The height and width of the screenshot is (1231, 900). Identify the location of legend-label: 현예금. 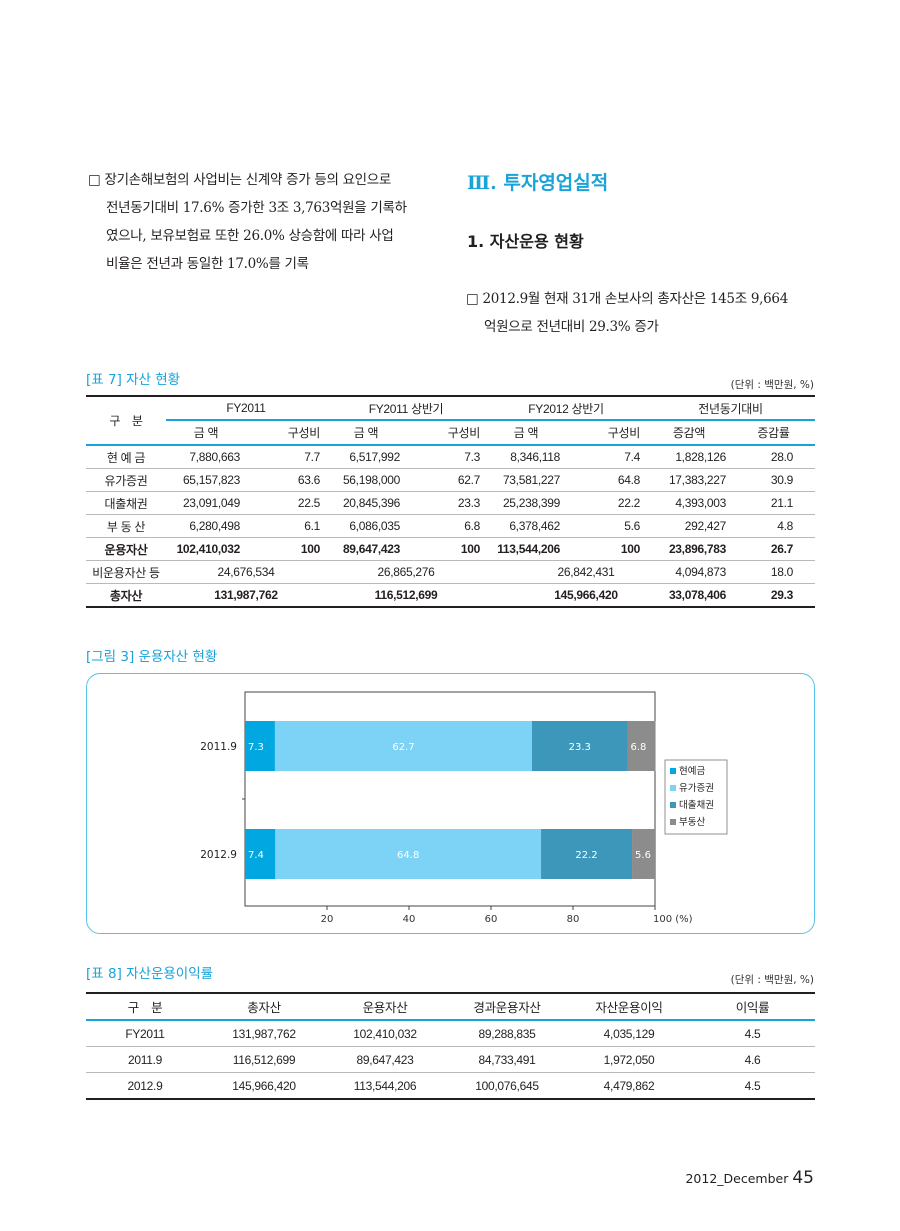
(692, 771).